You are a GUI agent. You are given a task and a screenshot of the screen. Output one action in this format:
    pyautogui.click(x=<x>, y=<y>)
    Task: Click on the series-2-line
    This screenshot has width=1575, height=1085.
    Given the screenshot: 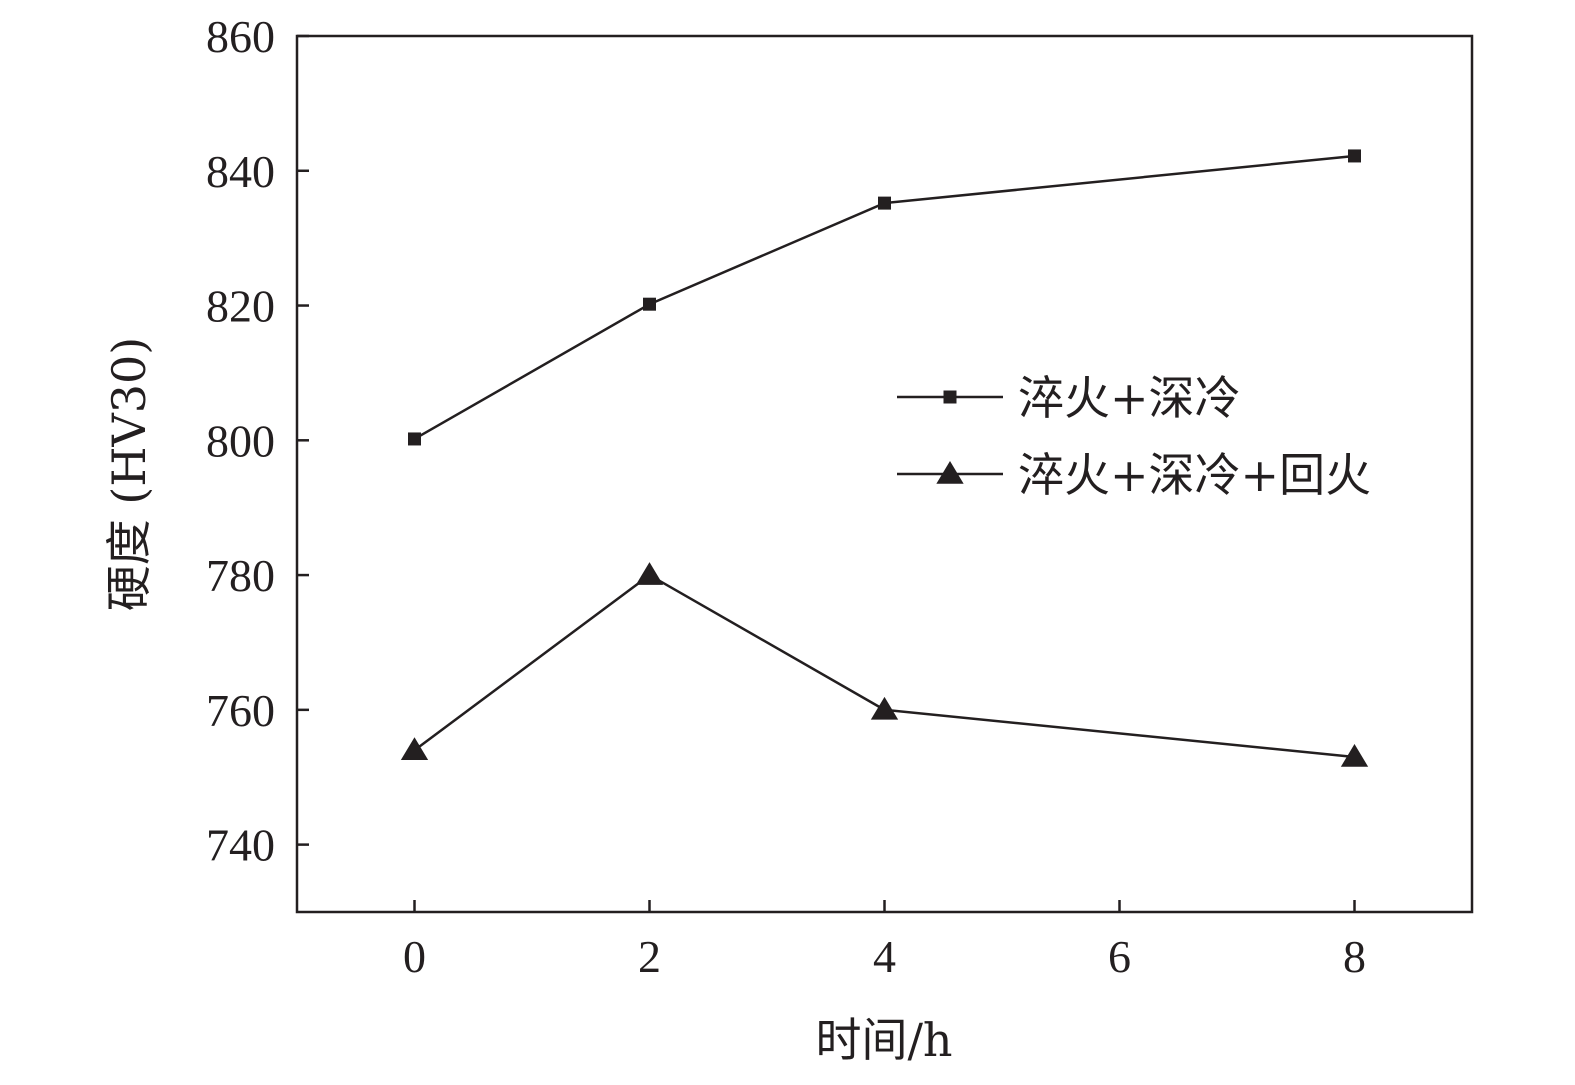 What is the action you would take?
    pyautogui.click(x=884, y=666)
    